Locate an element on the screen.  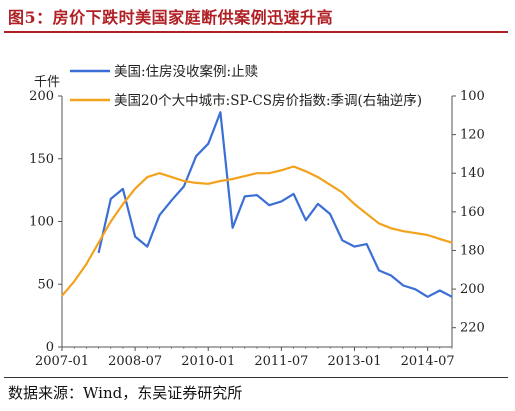
x-tick-label: 2013-01 is located at coordinates (354, 361).